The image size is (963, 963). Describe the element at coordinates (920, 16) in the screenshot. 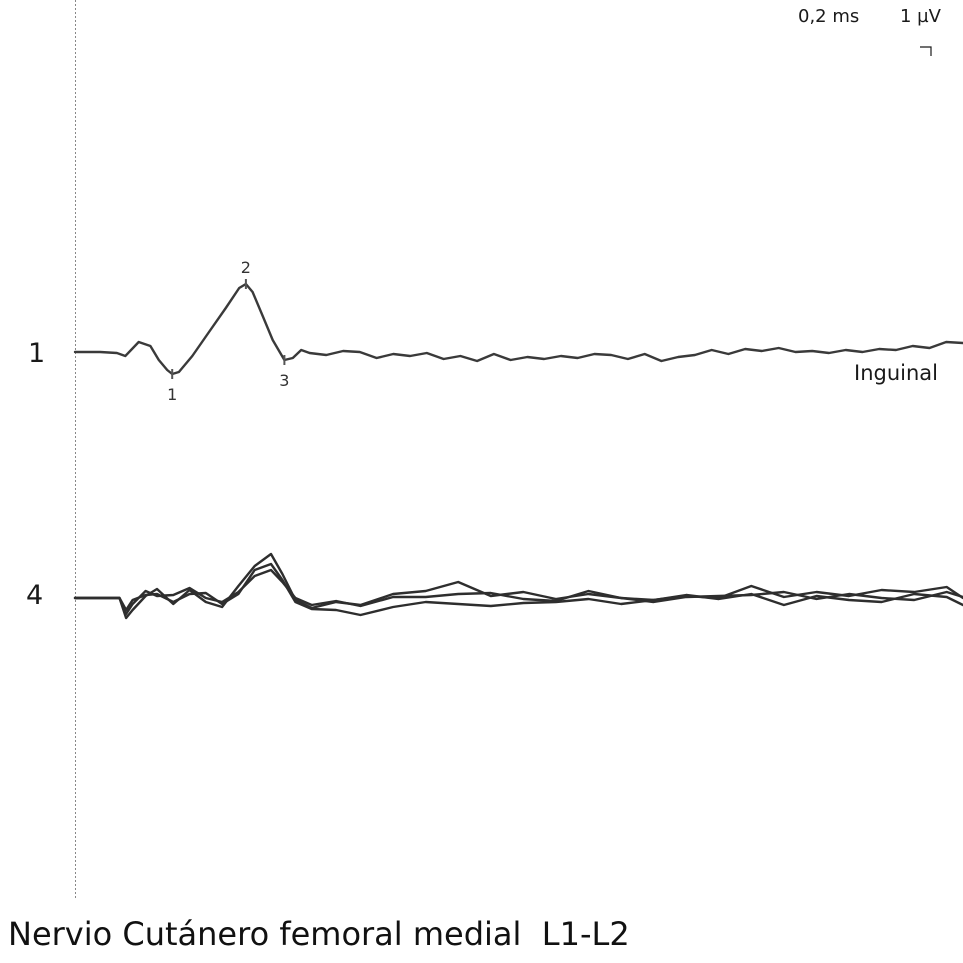

I see `amplitude-scale-label: 1 µV` at that location.